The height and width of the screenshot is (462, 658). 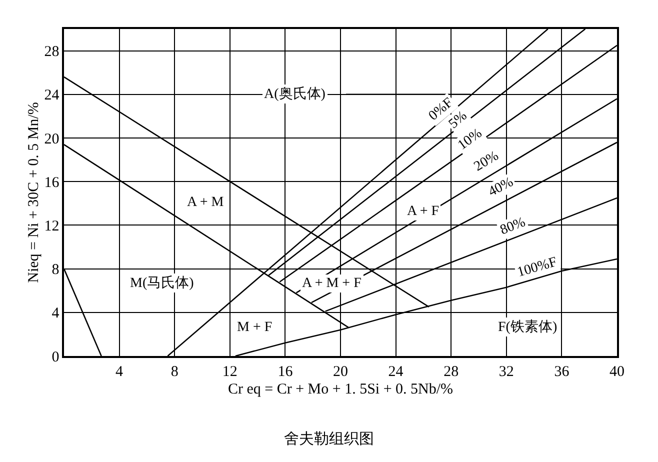 What do you see at coordinates (513, 226) in the screenshot?
I see `annotation: 80%` at bounding box center [513, 226].